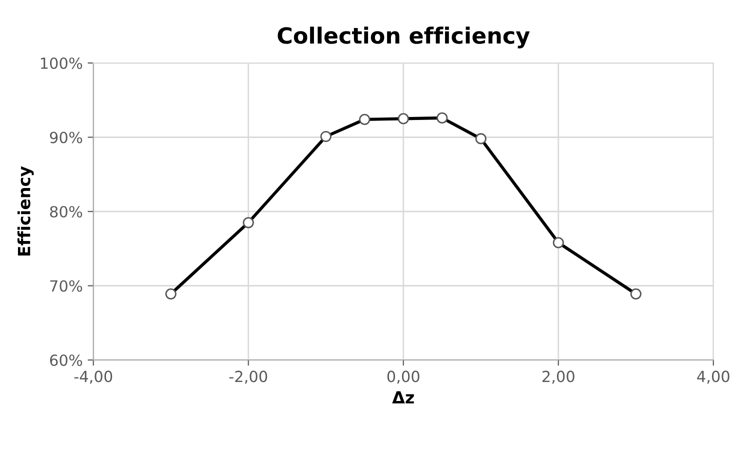  Describe the element at coordinates (66, 138) in the screenshot. I see `y-tick-label: 90%` at that location.